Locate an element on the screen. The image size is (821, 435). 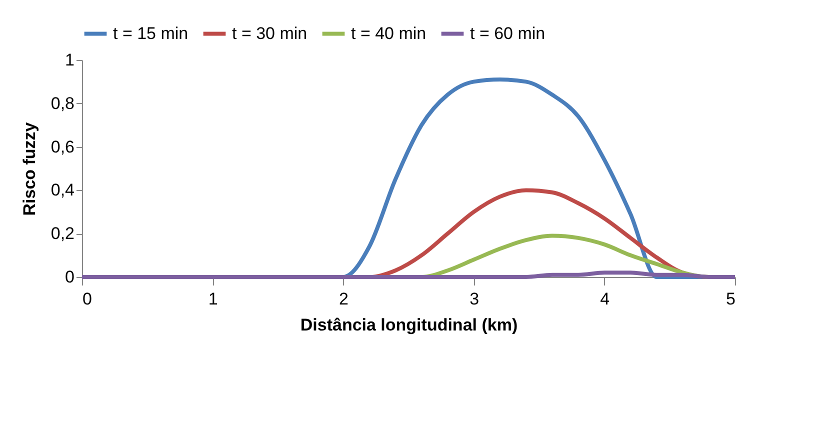
y-tick-label: 0,2 is located at coordinates (62, 234).